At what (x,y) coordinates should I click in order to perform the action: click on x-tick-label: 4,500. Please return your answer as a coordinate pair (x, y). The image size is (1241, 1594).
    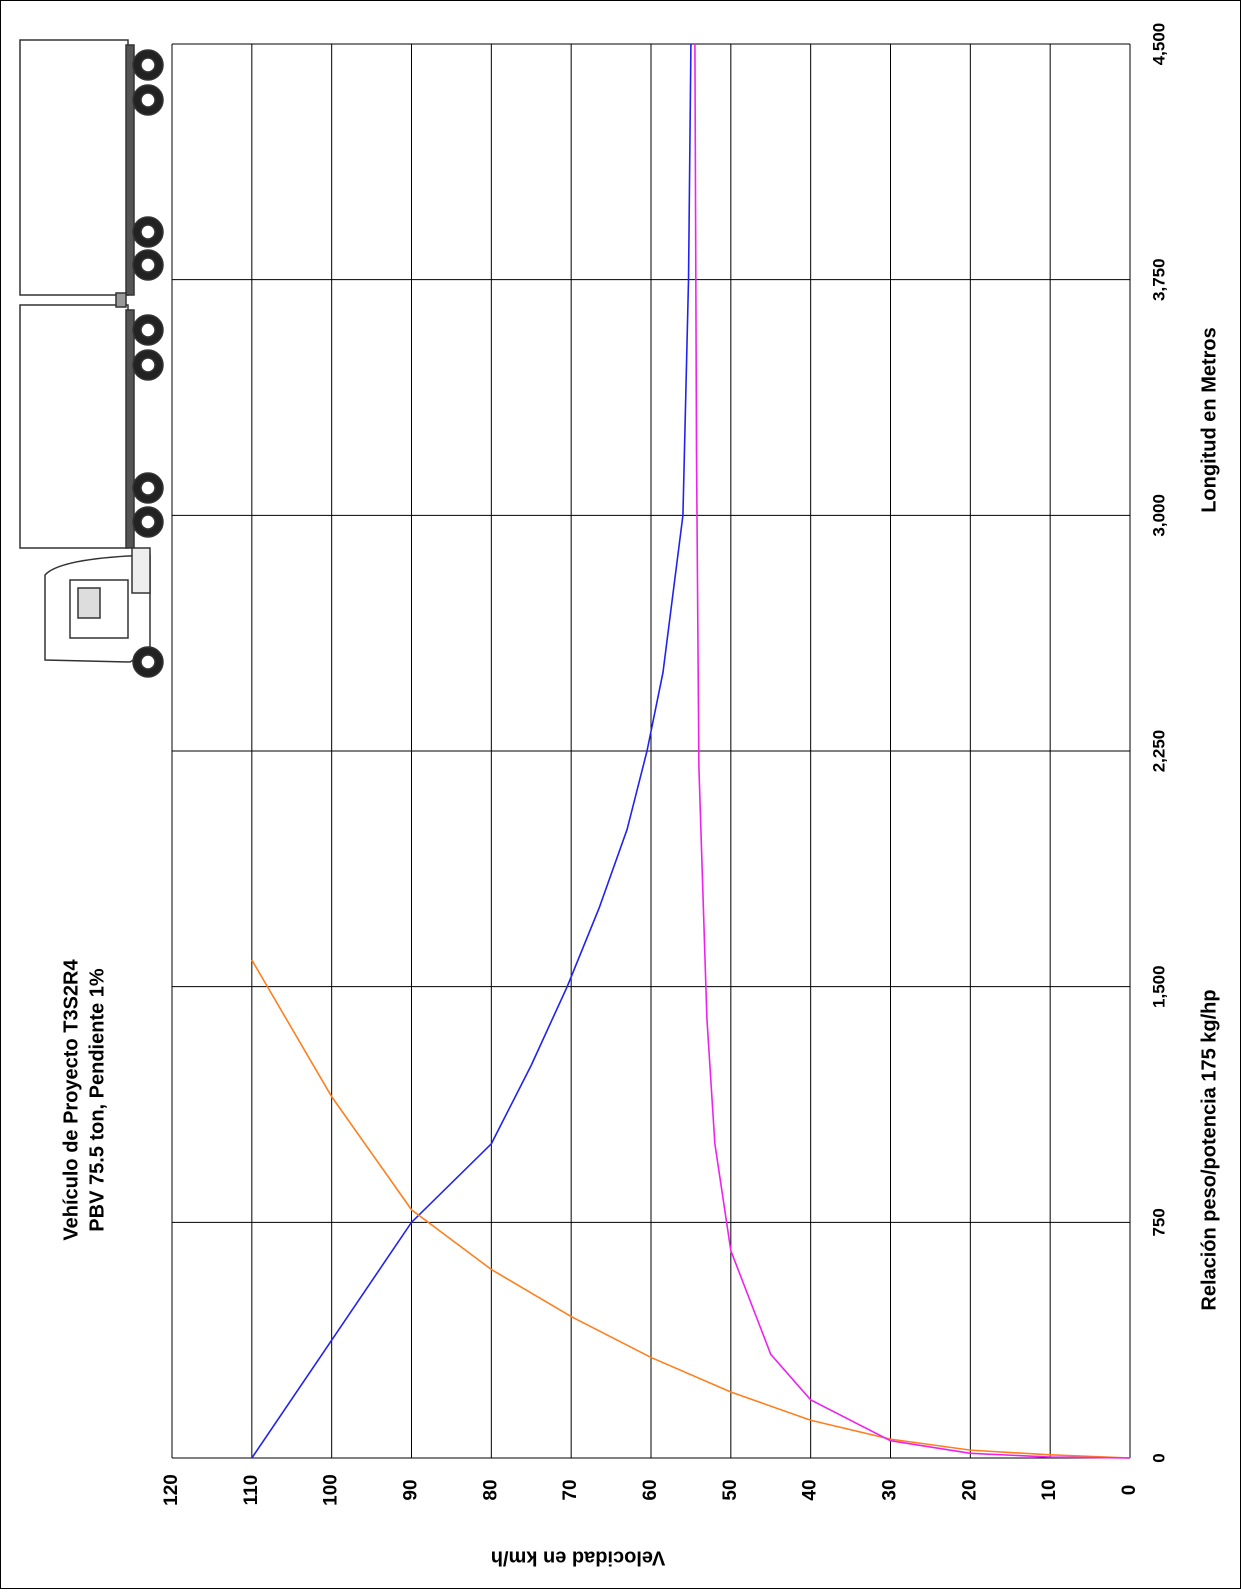
    Looking at the image, I should click on (1158, 44).